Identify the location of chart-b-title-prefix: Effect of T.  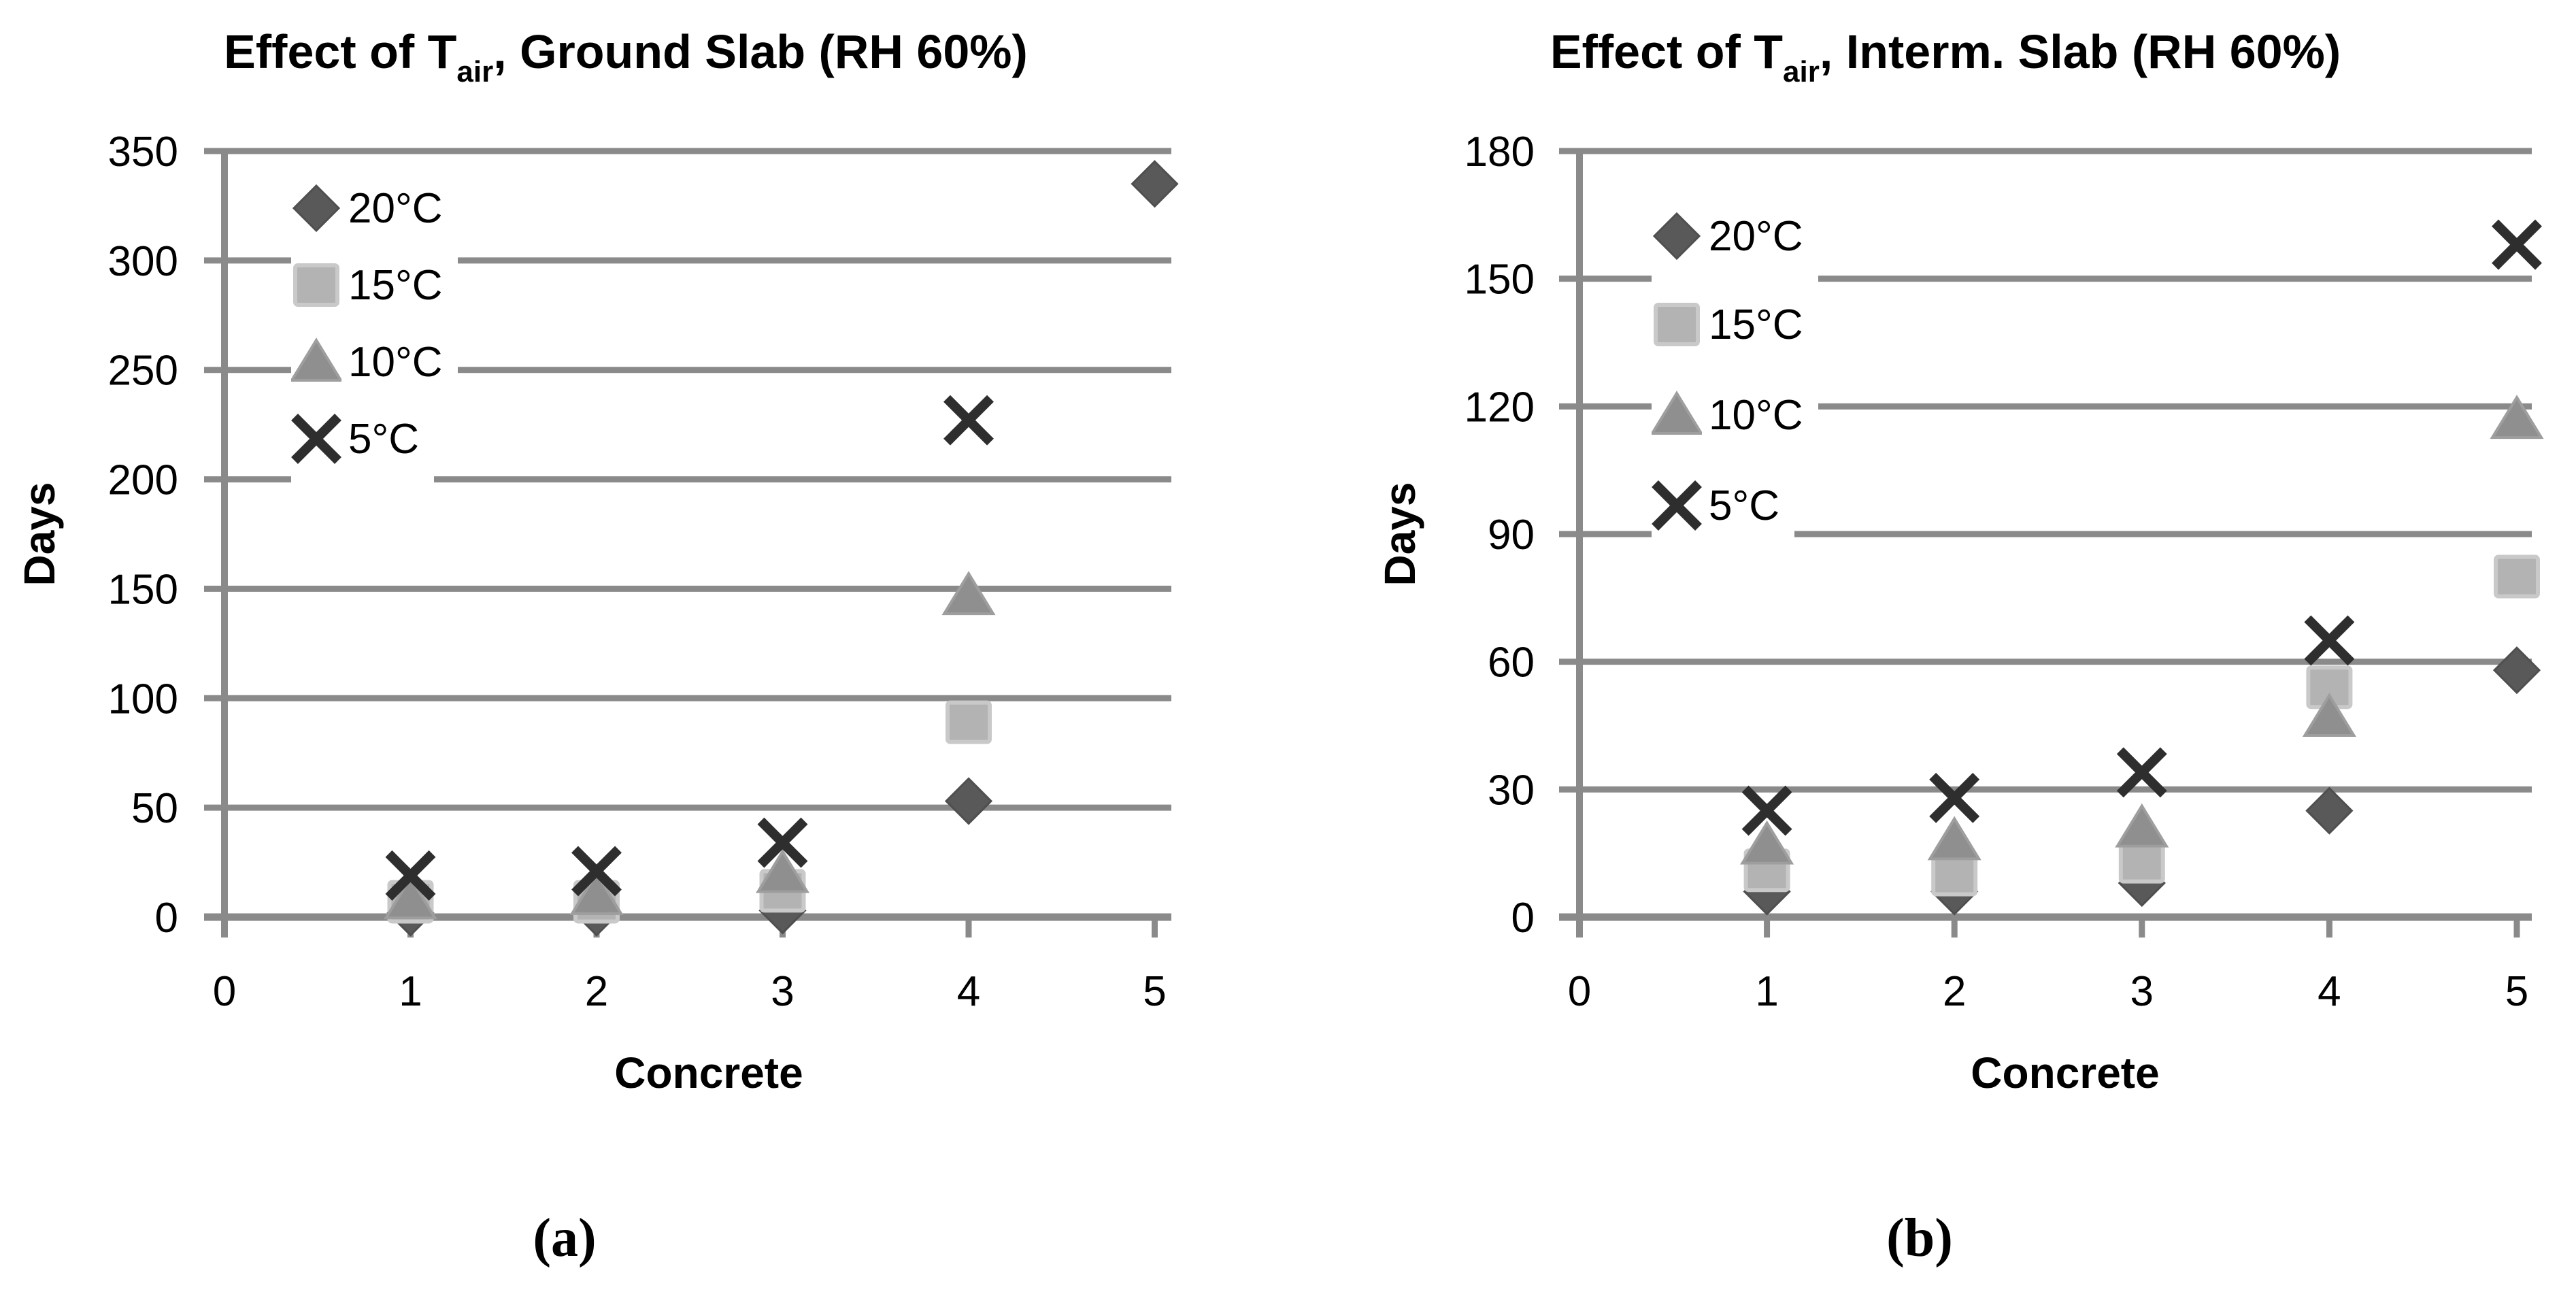
(1667, 51).